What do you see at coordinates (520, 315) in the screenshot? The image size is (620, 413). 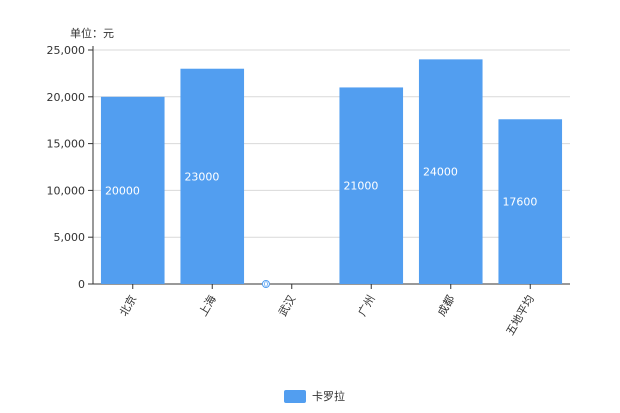 I see `x-tick-label: 五地平均` at bounding box center [520, 315].